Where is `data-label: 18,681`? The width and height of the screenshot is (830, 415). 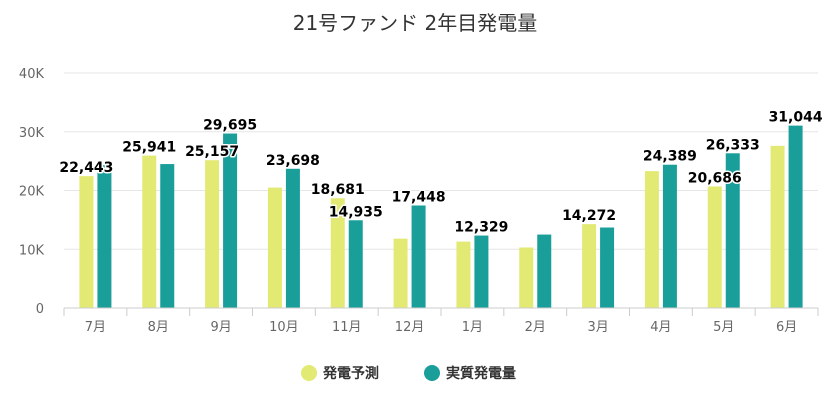 data-label: 18,681 is located at coordinates (338, 190).